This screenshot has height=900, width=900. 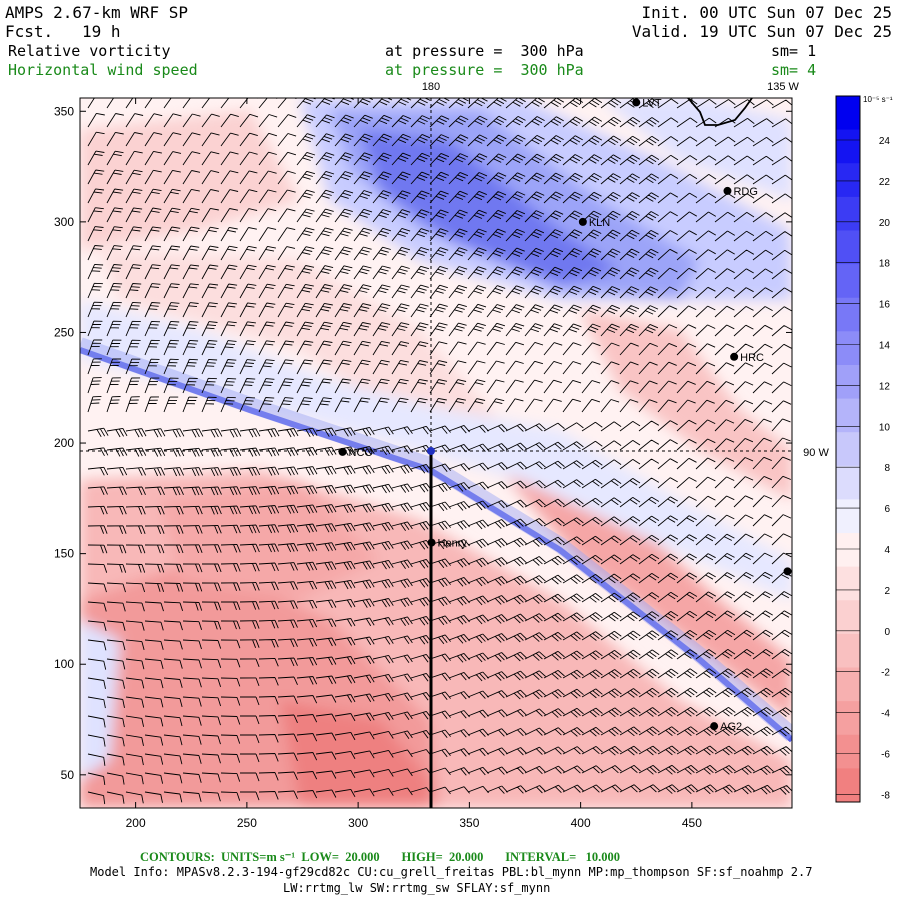 I want to click on field2-pressure: at pressure = 300 hPa, so click(x=484, y=70).